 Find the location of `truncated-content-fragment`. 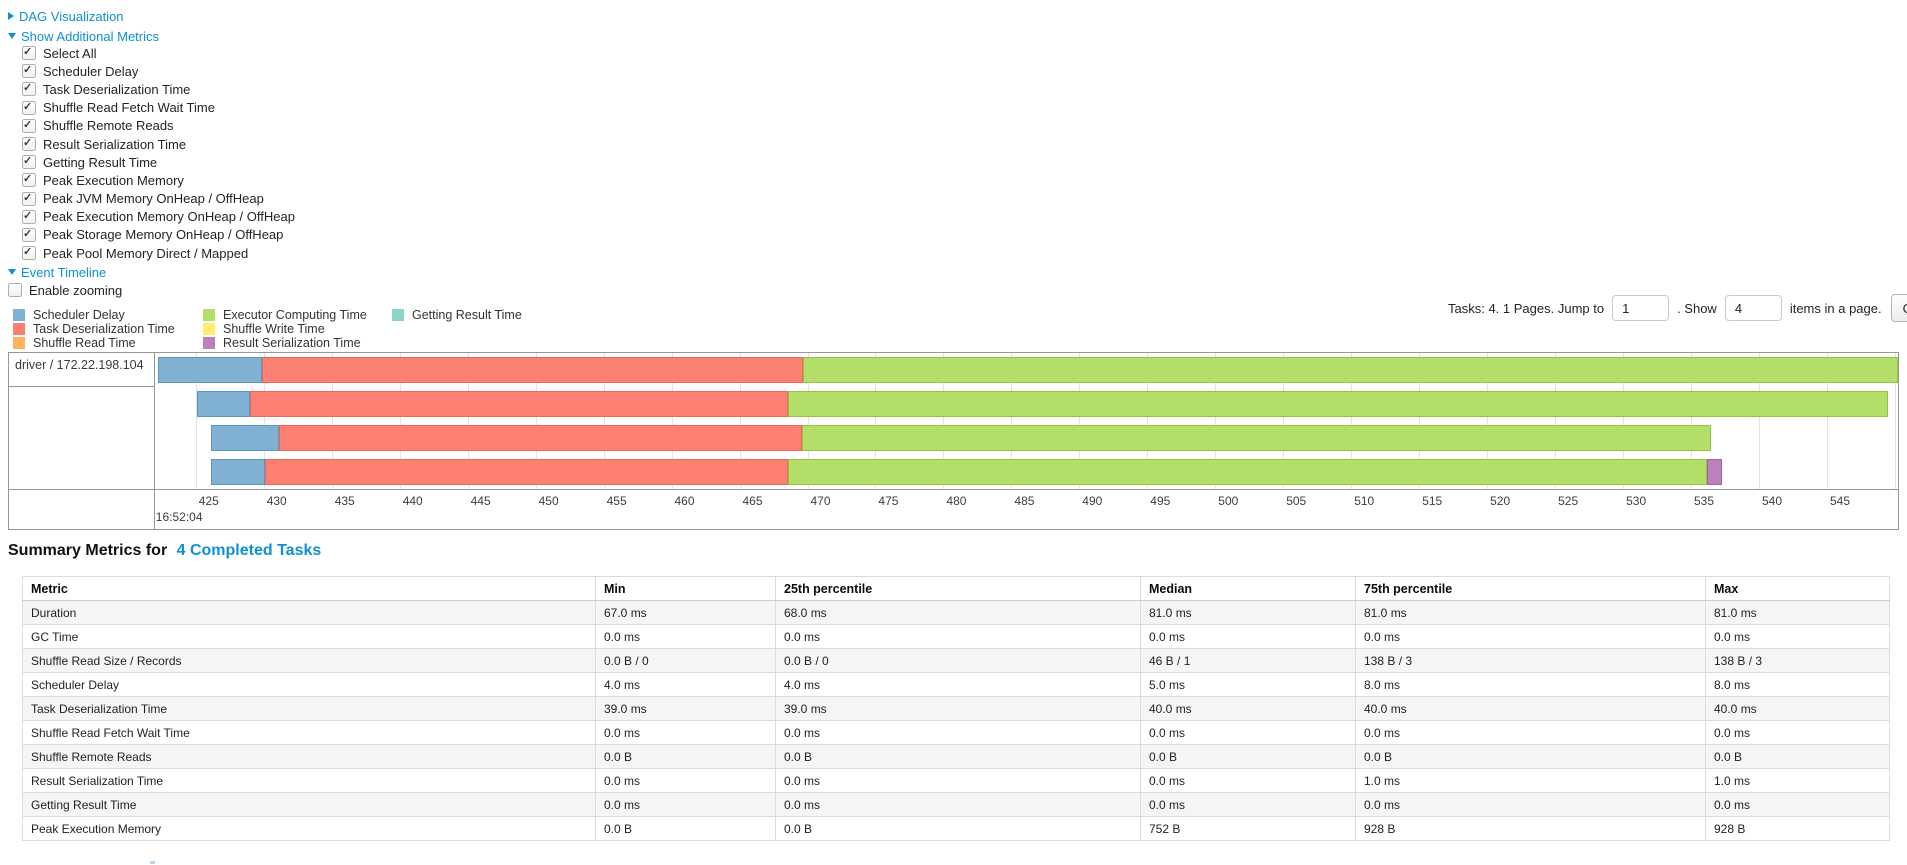

truncated-content-fragment is located at coordinates (152, 862).